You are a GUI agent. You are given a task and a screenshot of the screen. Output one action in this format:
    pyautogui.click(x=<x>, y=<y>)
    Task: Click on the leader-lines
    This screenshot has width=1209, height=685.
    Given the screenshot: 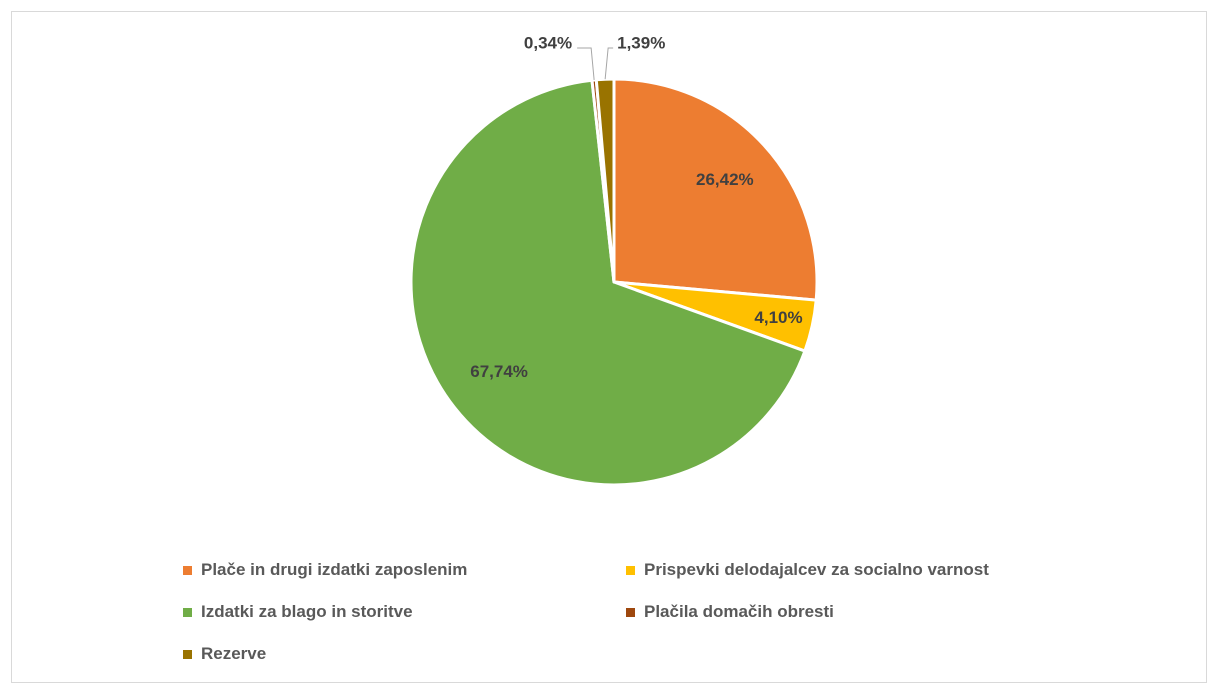 What is the action you would take?
    pyautogui.click(x=595, y=64)
    